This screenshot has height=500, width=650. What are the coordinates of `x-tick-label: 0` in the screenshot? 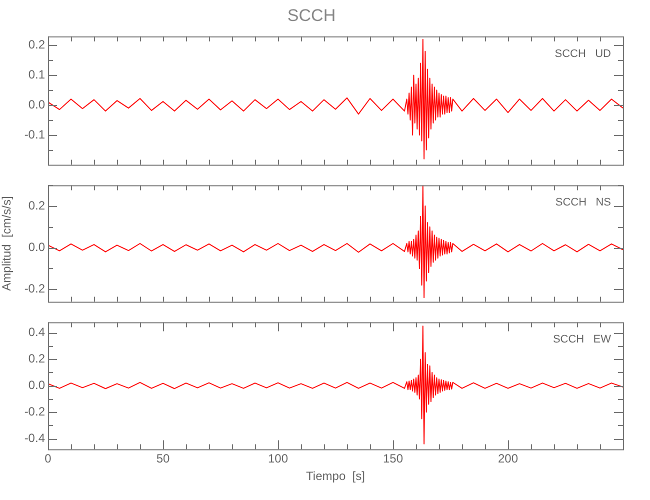 It's located at (48, 459).